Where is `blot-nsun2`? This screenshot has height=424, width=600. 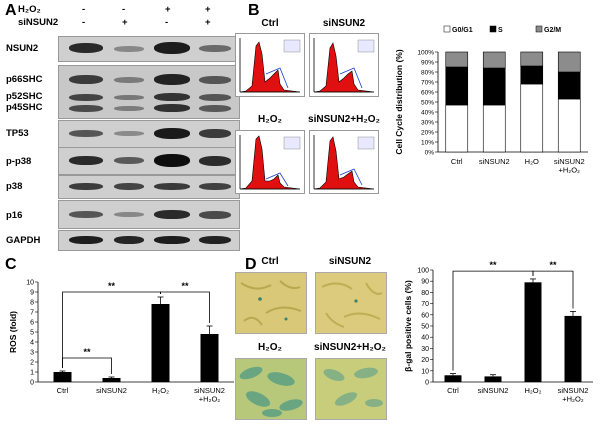
blot-nsun2 is located at coordinates (149, 49).